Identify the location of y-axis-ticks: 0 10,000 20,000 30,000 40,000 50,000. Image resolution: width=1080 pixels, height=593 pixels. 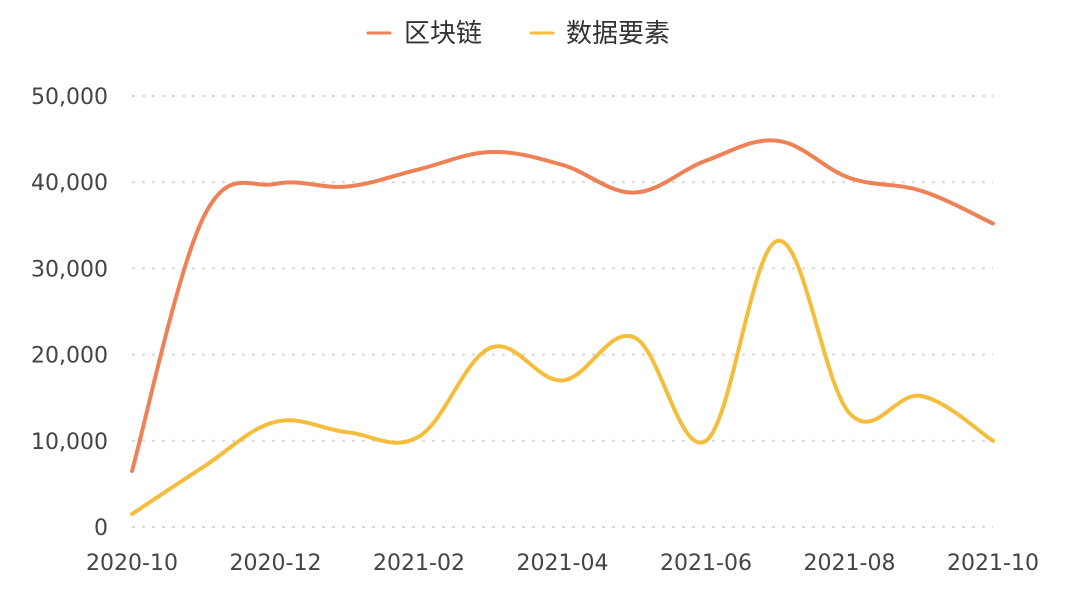
(69, 313).